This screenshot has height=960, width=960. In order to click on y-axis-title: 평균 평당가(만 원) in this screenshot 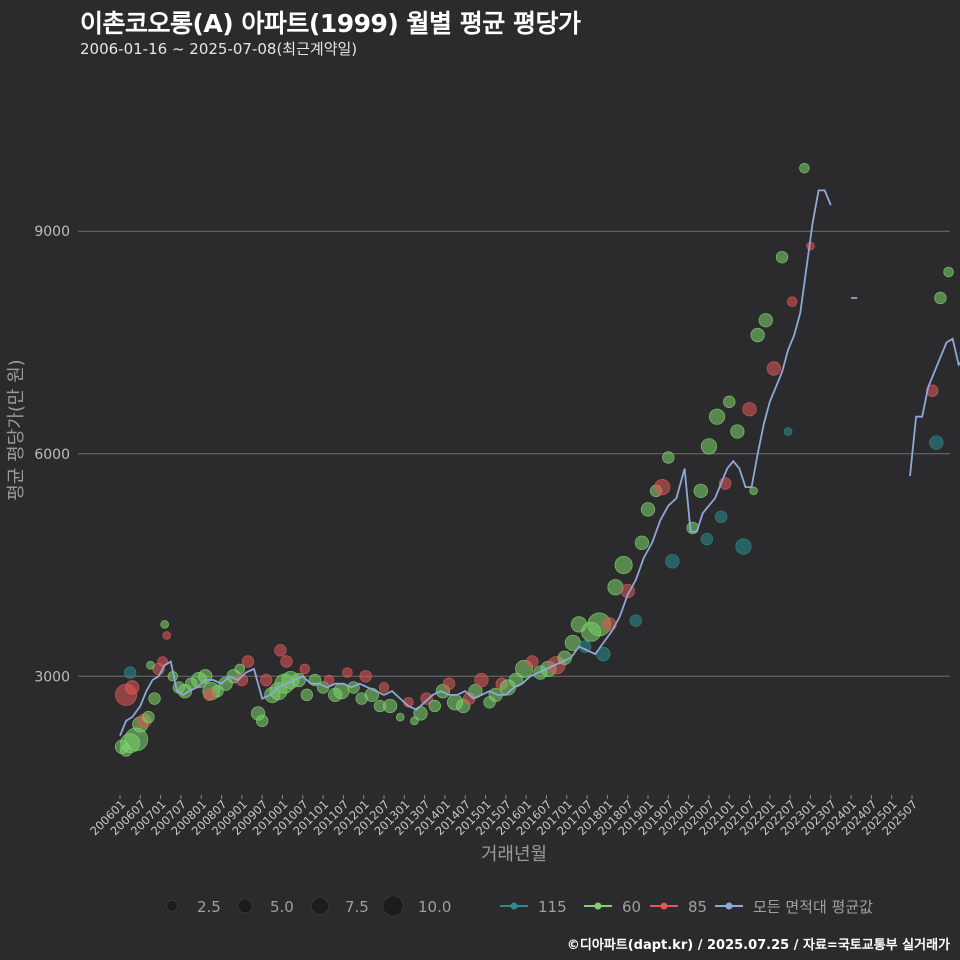, I will do `click(16, 429)`.